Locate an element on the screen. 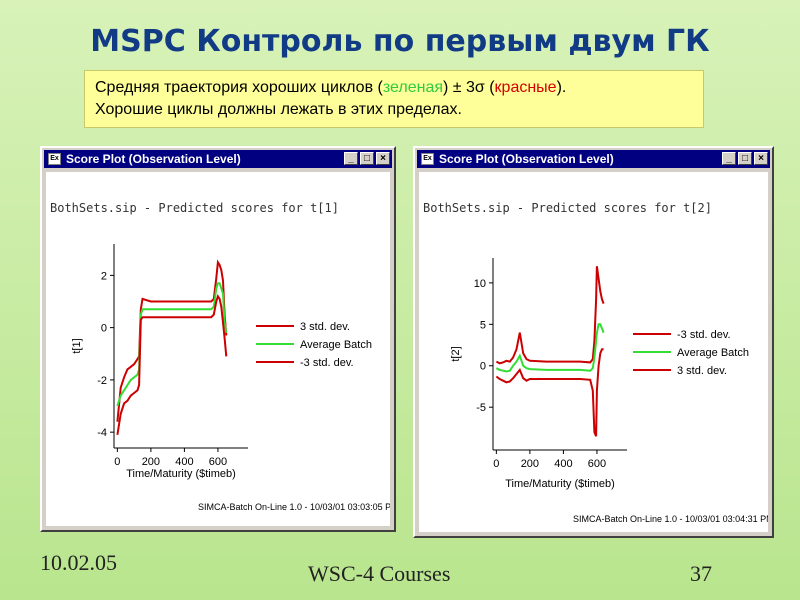 The image size is (800, 600). y-tick-label: -2 is located at coordinates (102, 381).